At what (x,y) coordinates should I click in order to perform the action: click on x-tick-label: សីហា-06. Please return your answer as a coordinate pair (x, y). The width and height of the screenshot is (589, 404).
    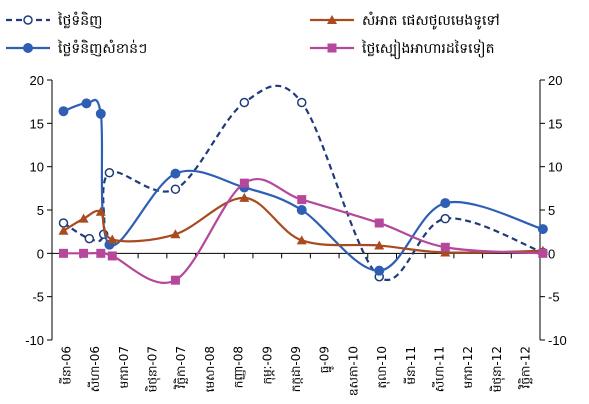
    Looking at the image, I should click on (94, 369).